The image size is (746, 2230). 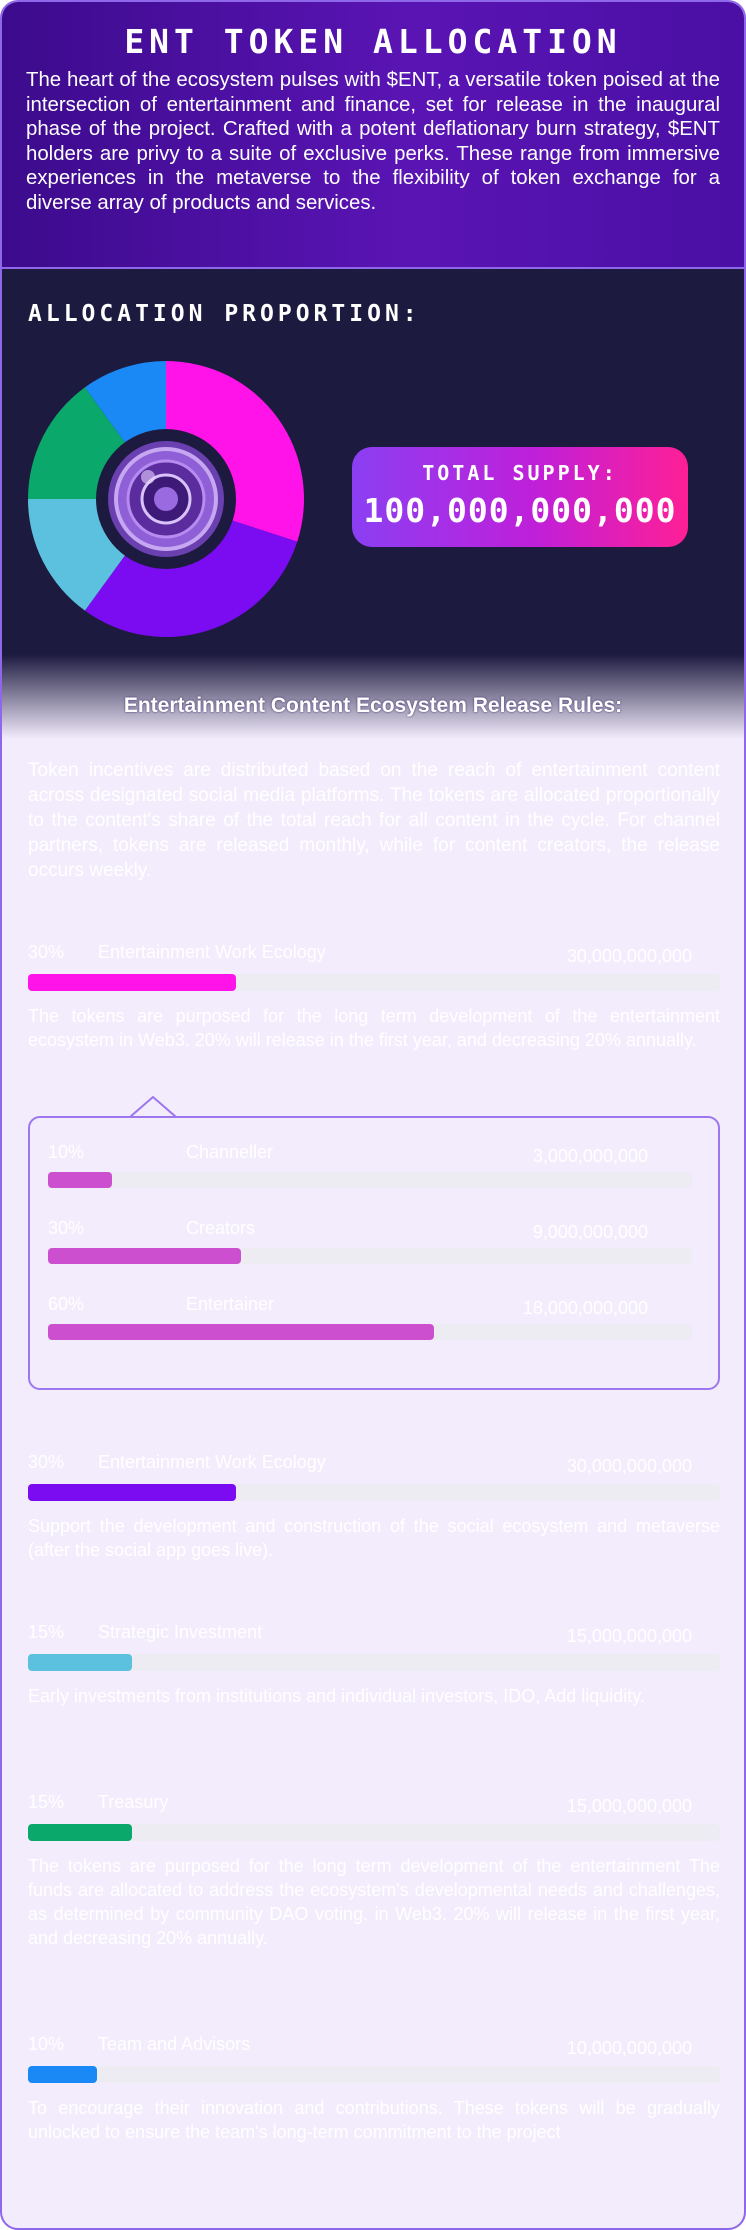 What do you see at coordinates (585, 1308) in the screenshot?
I see `sub-row-amount: 18,000,000,000` at bounding box center [585, 1308].